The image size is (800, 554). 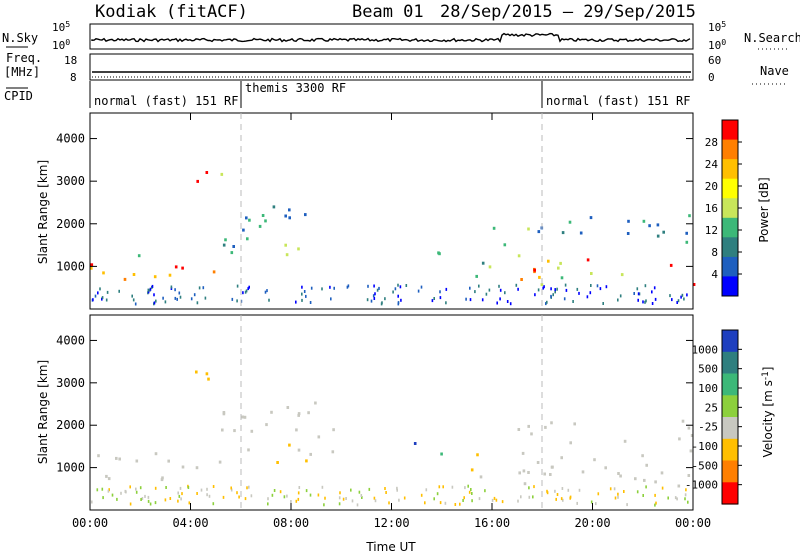 I want to click on xlabel: Time UT, so click(x=390, y=547).